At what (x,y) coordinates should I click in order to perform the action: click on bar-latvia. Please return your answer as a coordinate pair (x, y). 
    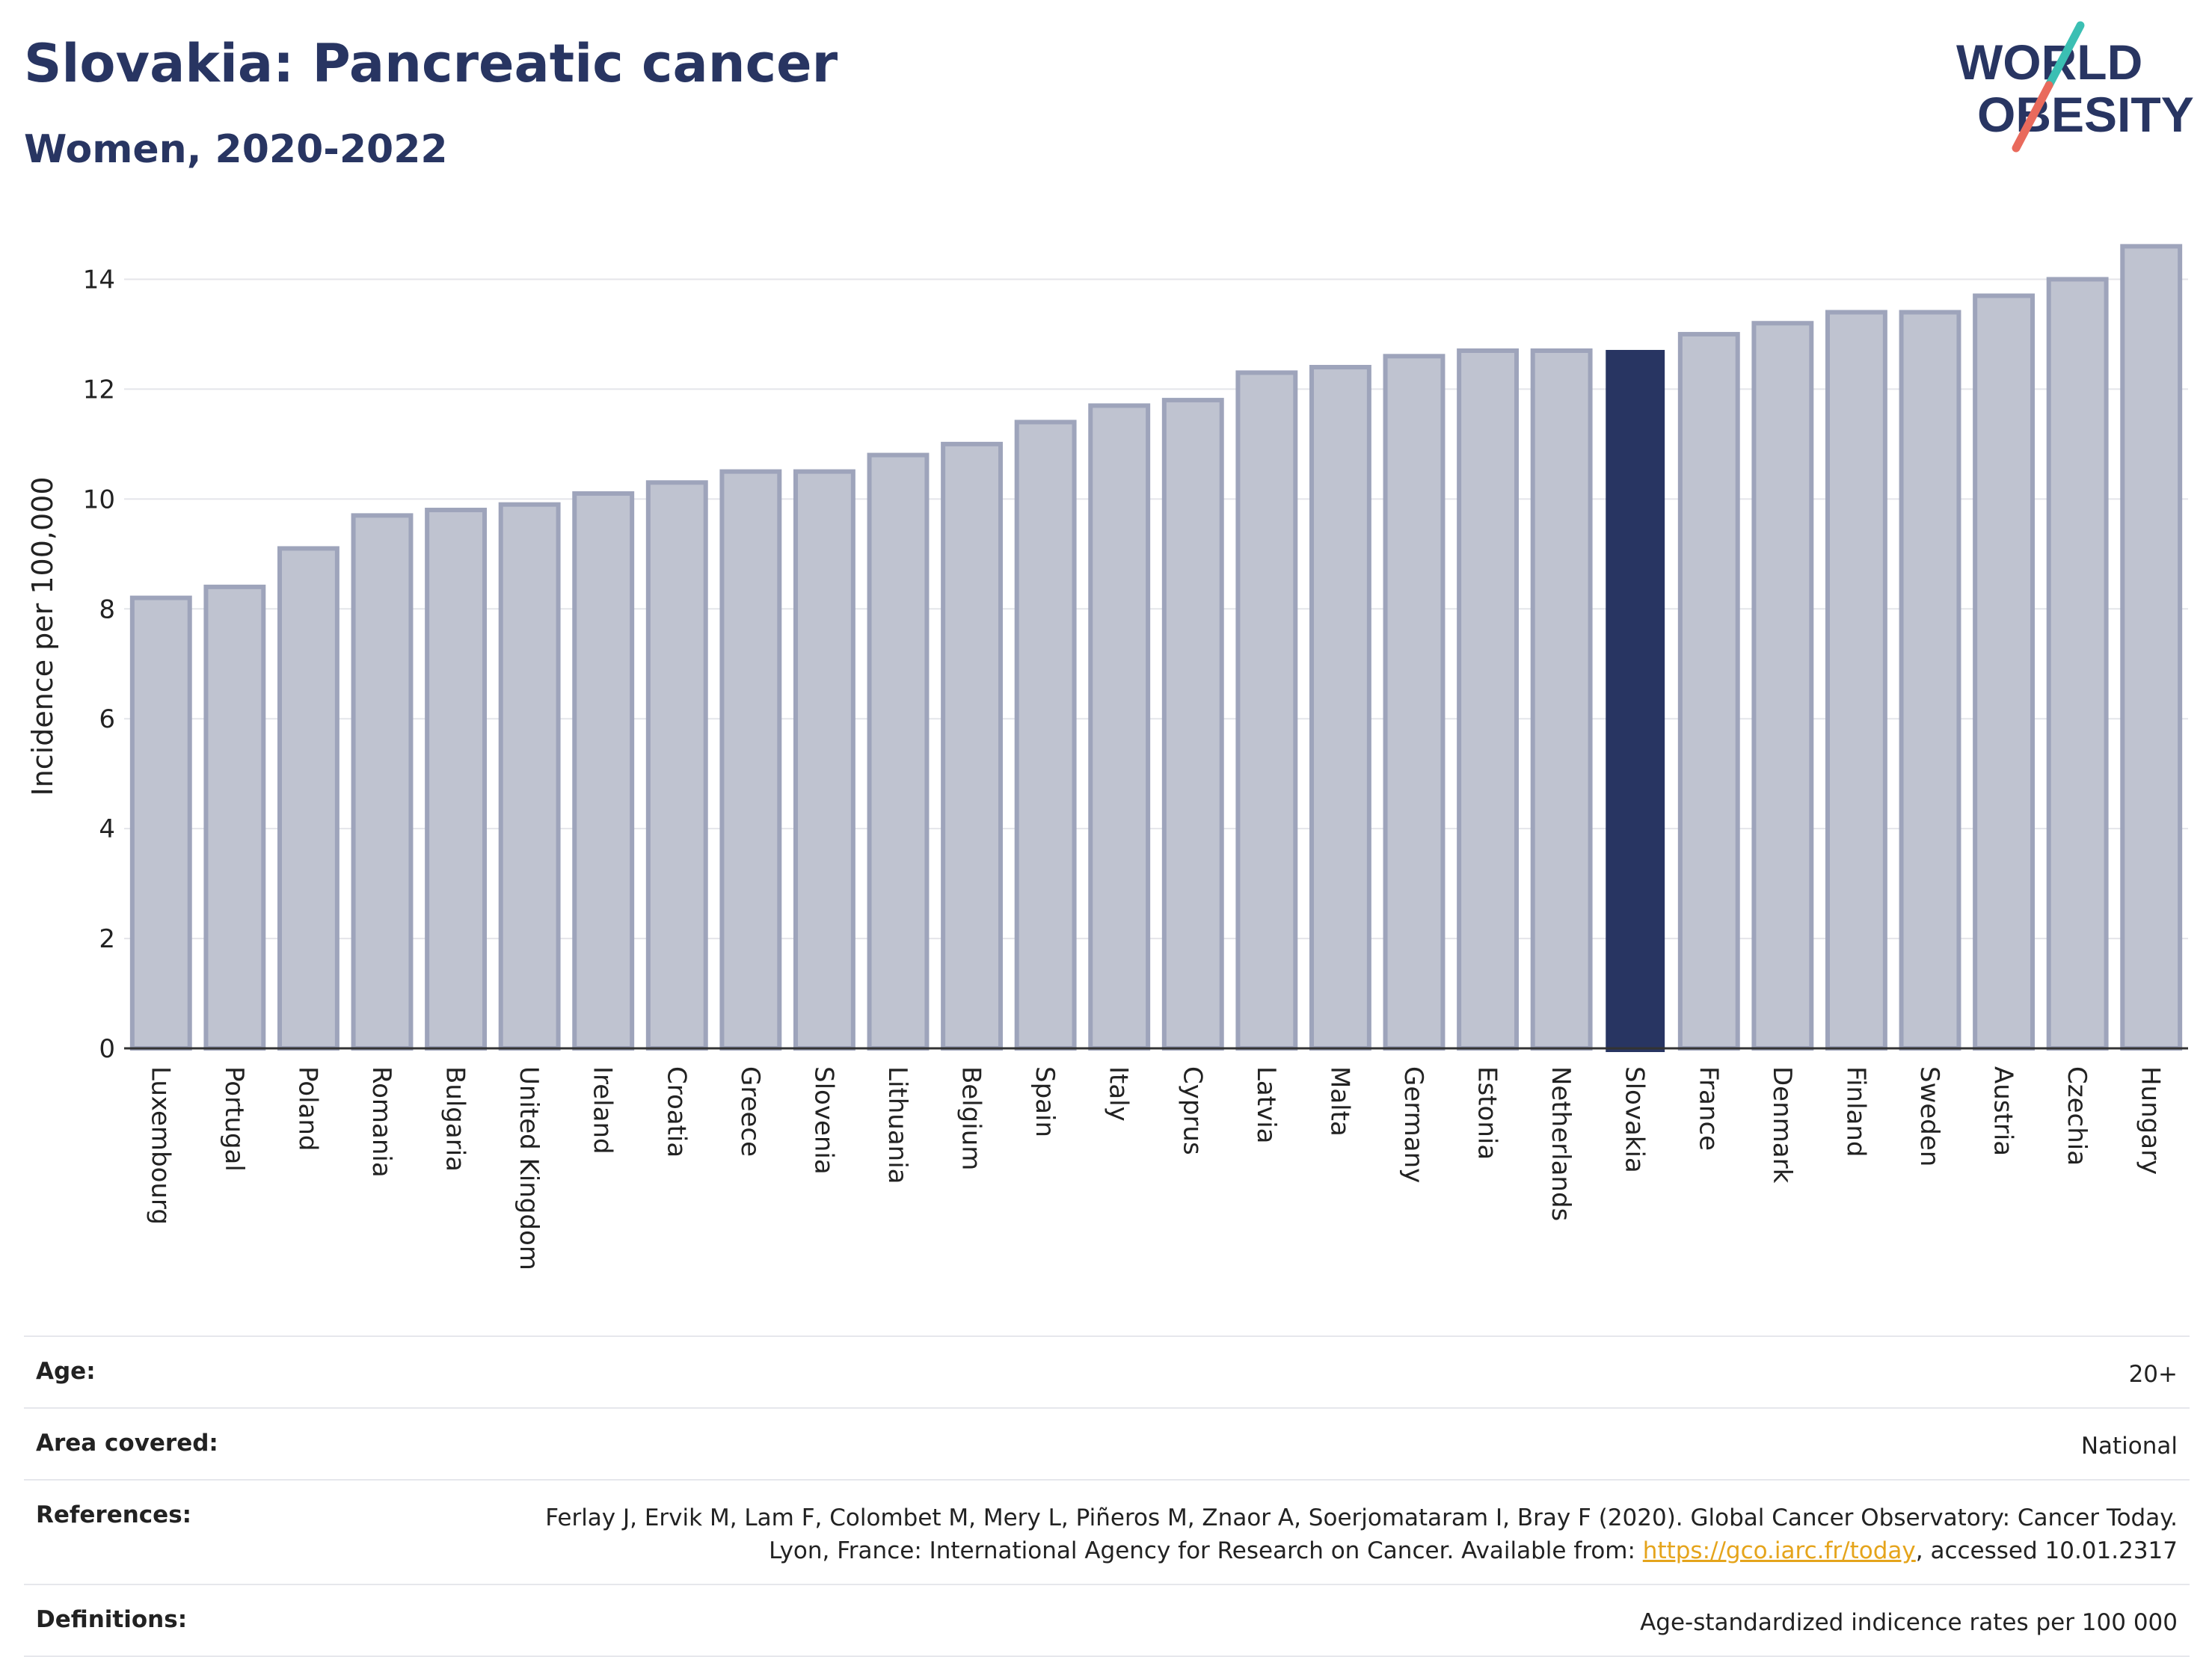
    Looking at the image, I should click on (1266, 710).